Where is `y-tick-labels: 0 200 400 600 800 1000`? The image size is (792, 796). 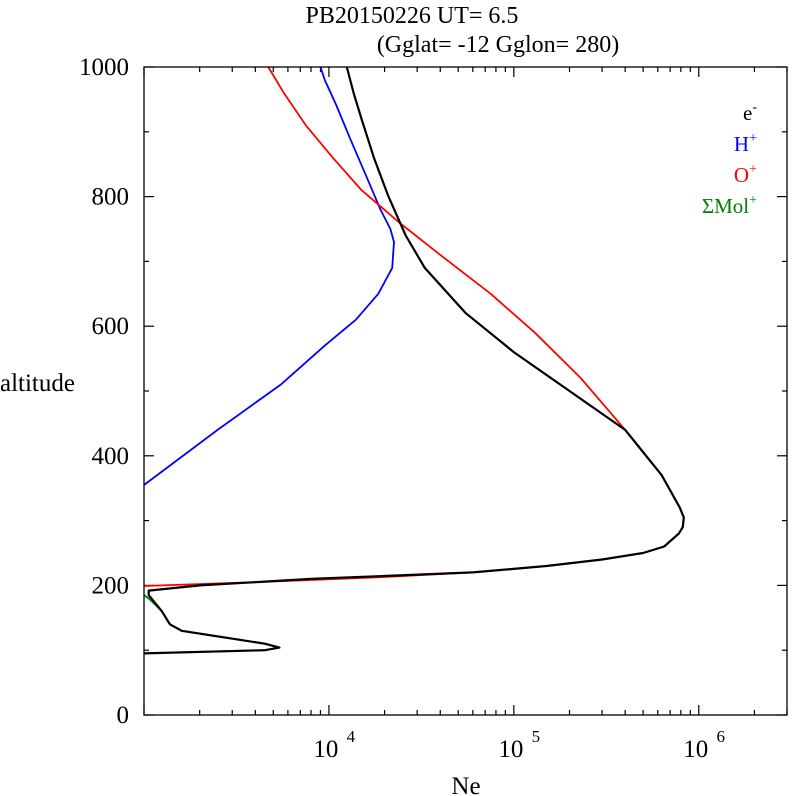 y-tick-labels: 0 200 400 600 800 1000 is located at coordinates (104, 391).